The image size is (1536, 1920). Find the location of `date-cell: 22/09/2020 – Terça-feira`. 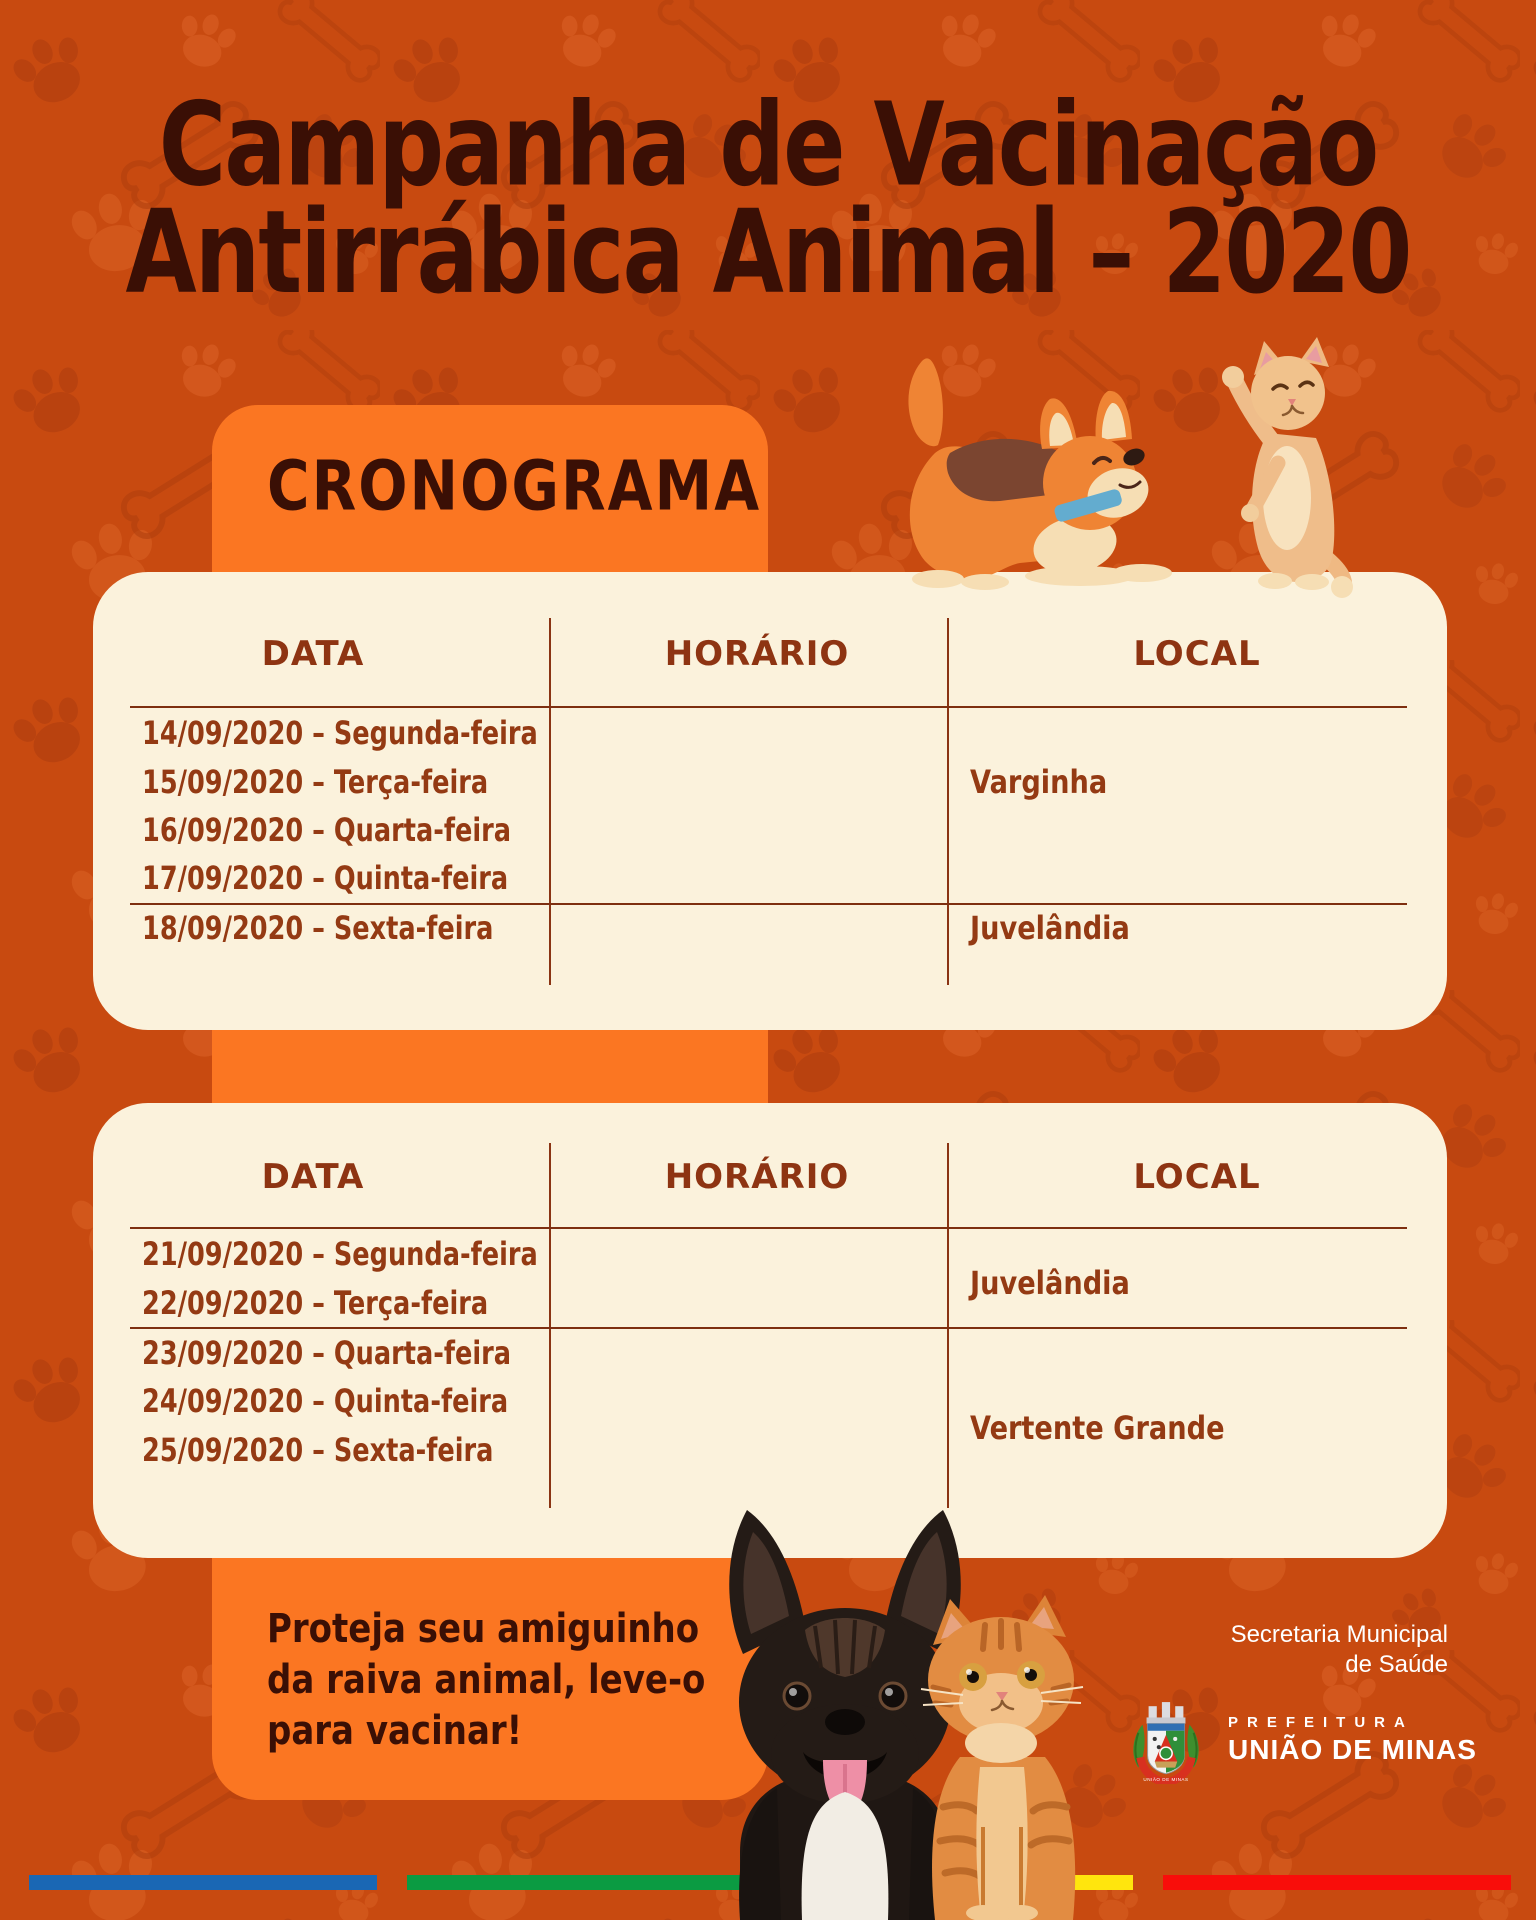

date-cell: 22/09/2020 – Terça-feira is located at coordinates (315, 1303).